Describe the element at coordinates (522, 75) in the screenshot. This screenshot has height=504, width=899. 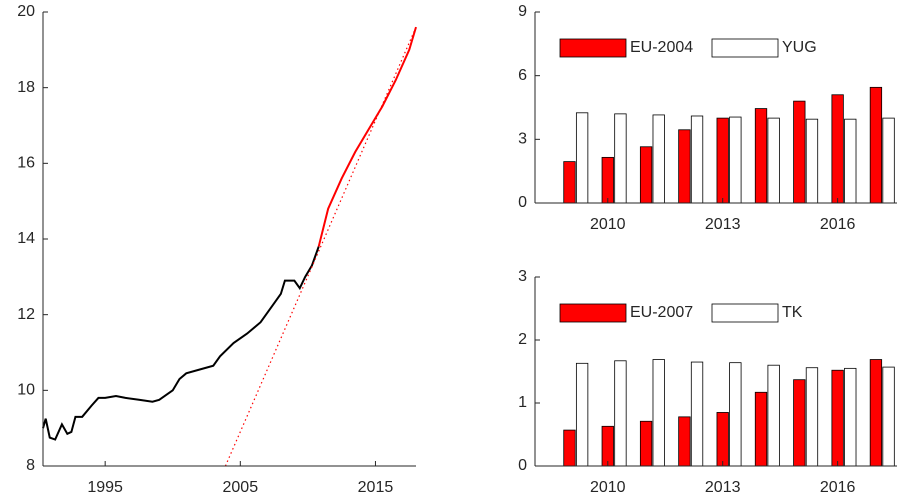
I see `y-tick-label: 6` at that location.